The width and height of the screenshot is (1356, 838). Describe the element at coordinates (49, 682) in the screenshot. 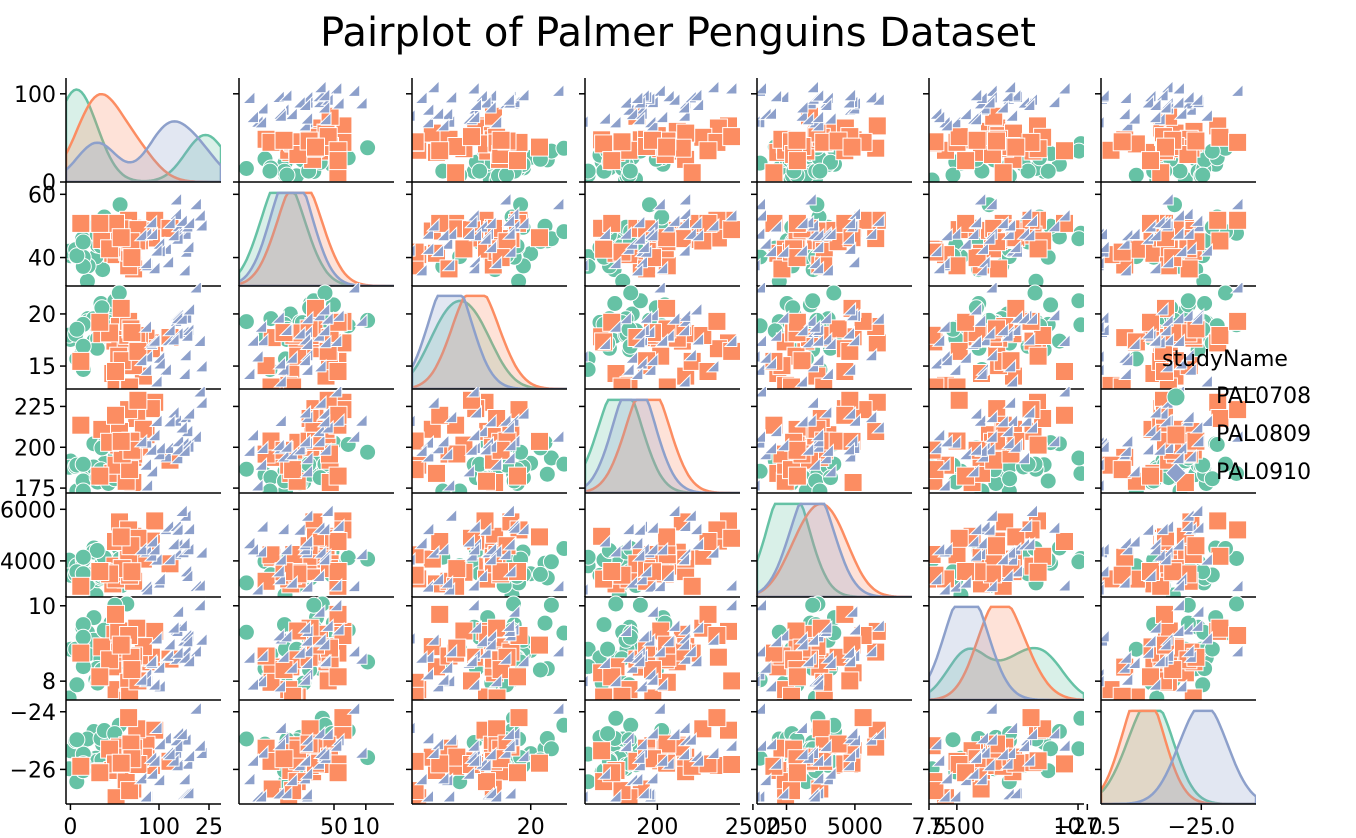

I see `ytick-label-5-0: 8` at that location.